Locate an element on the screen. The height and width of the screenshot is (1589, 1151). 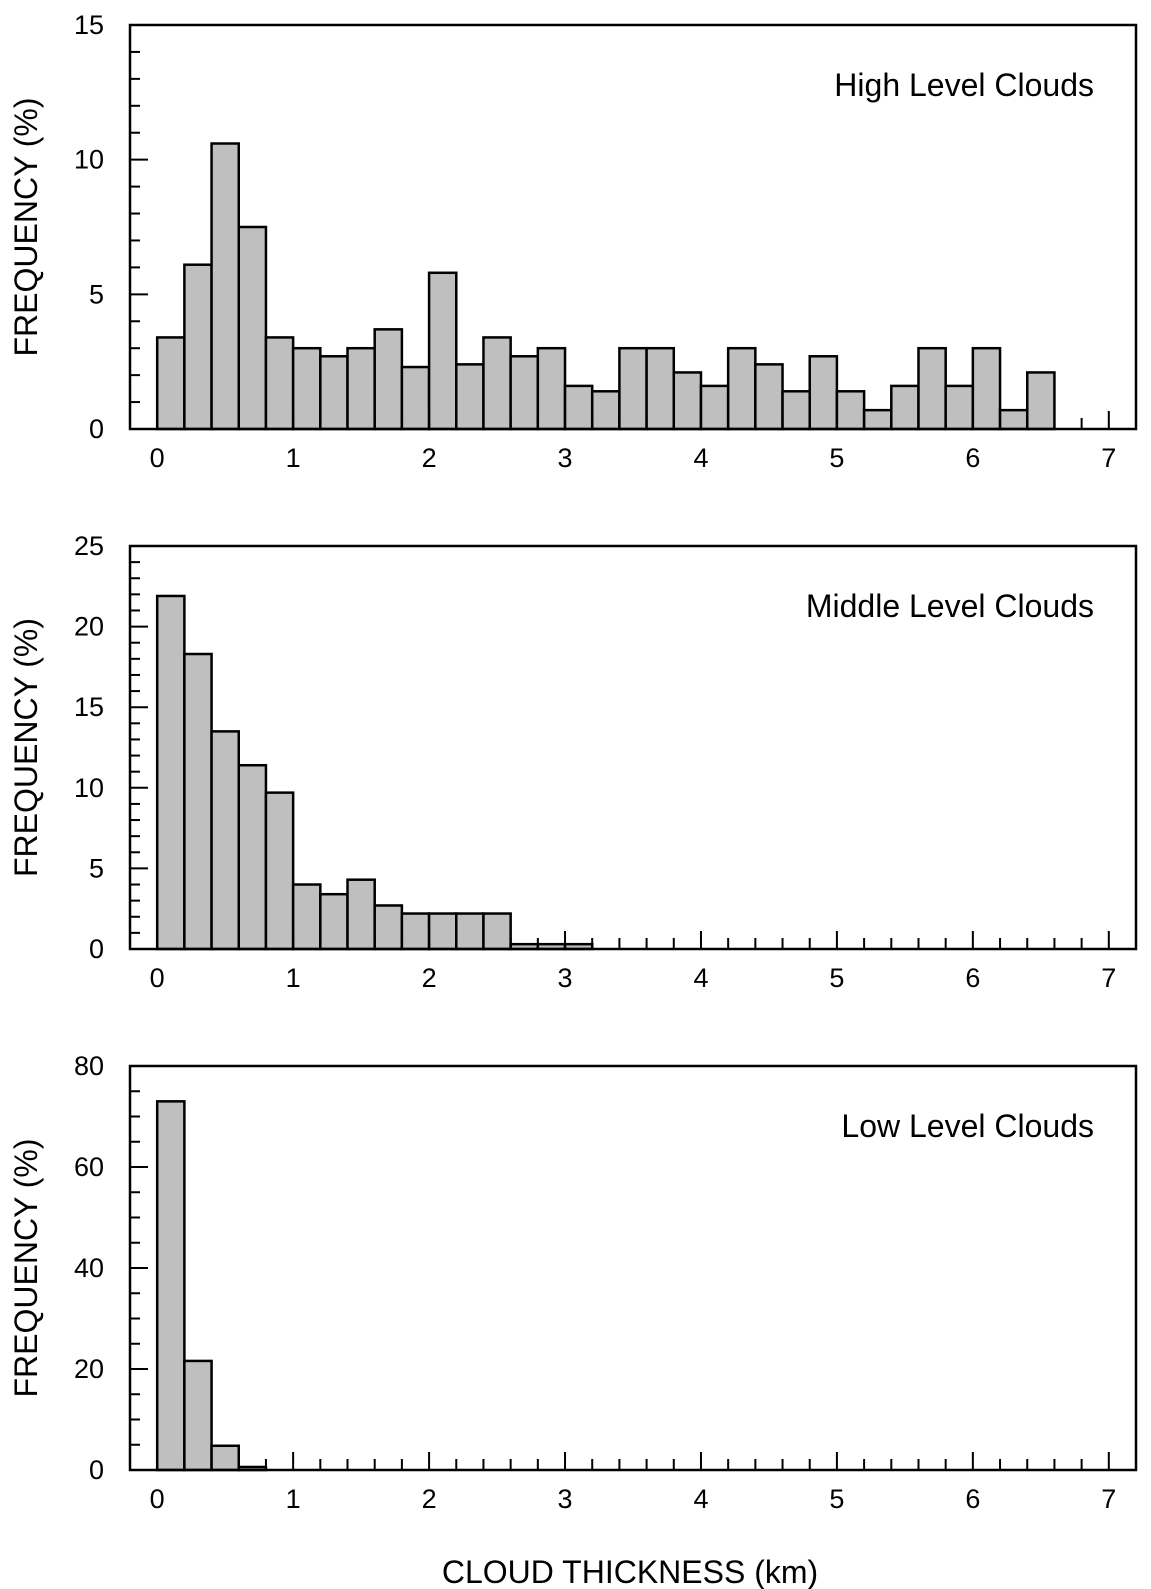
y-tick-label: 40 is located at coordinates (89, 1268).